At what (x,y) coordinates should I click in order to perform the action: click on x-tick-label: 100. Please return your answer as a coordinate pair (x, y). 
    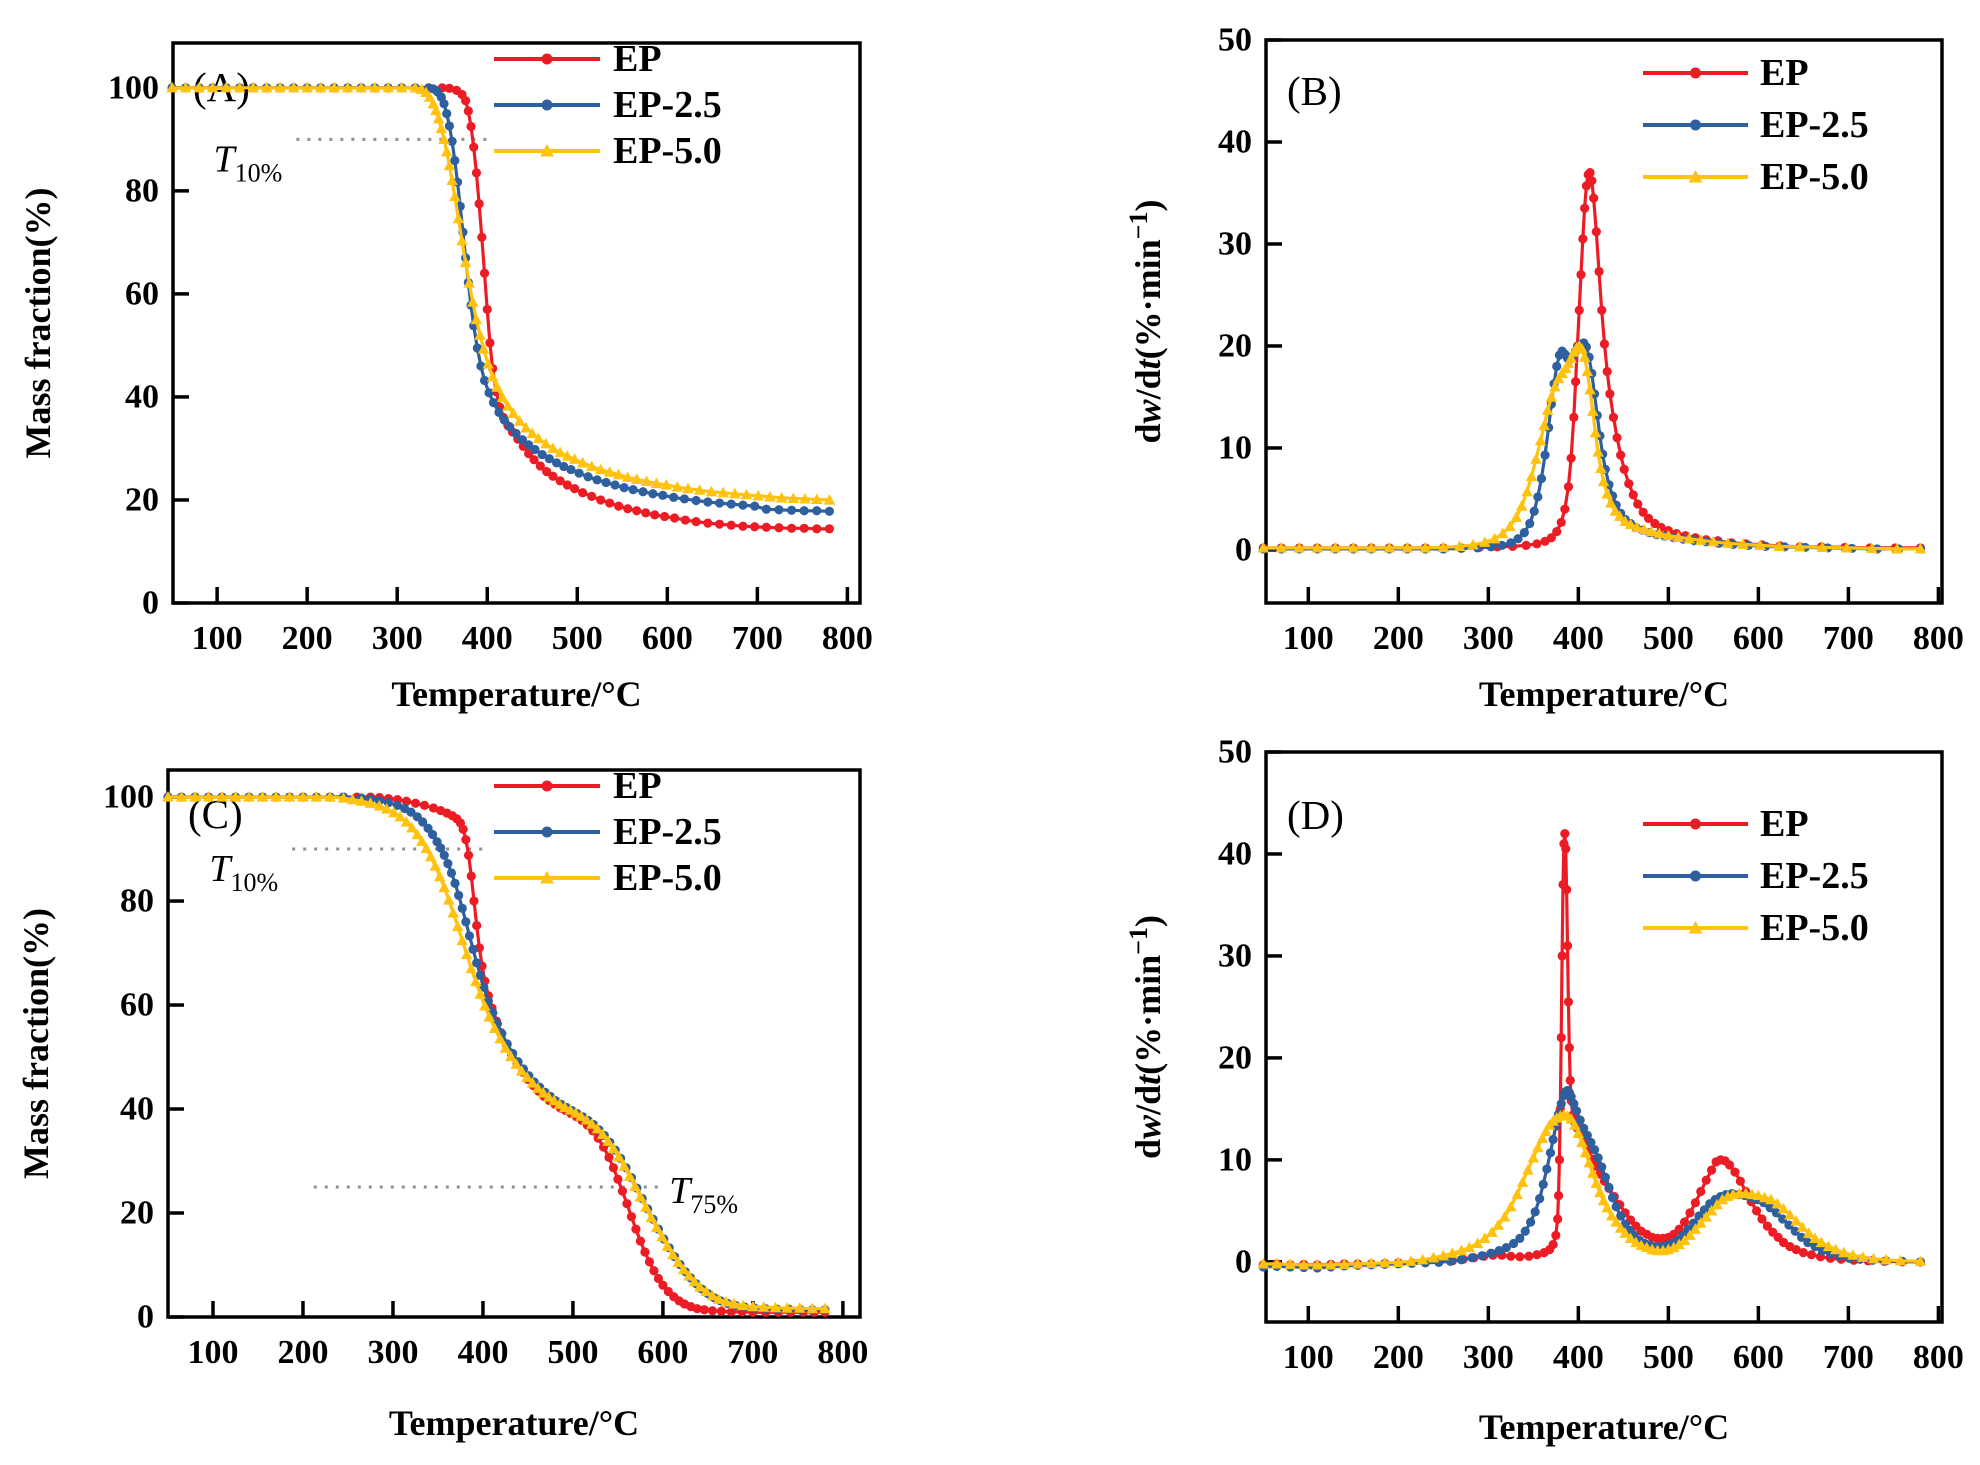
    Looking at the image, I should click on (1308, 1357).